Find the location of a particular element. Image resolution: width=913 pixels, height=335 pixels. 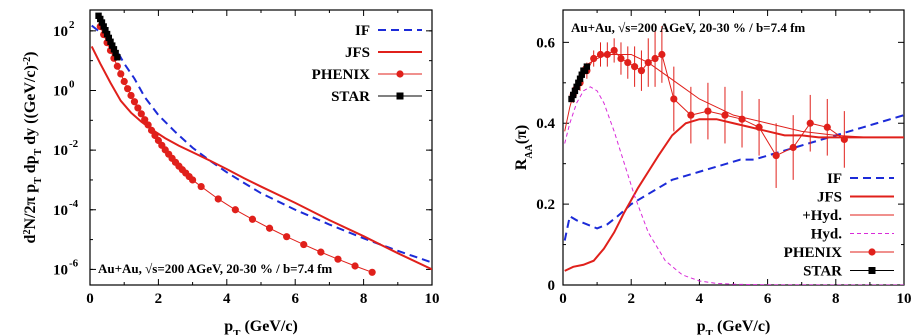

y-tick-exponent: -2 is located at coordinates (74, 144).